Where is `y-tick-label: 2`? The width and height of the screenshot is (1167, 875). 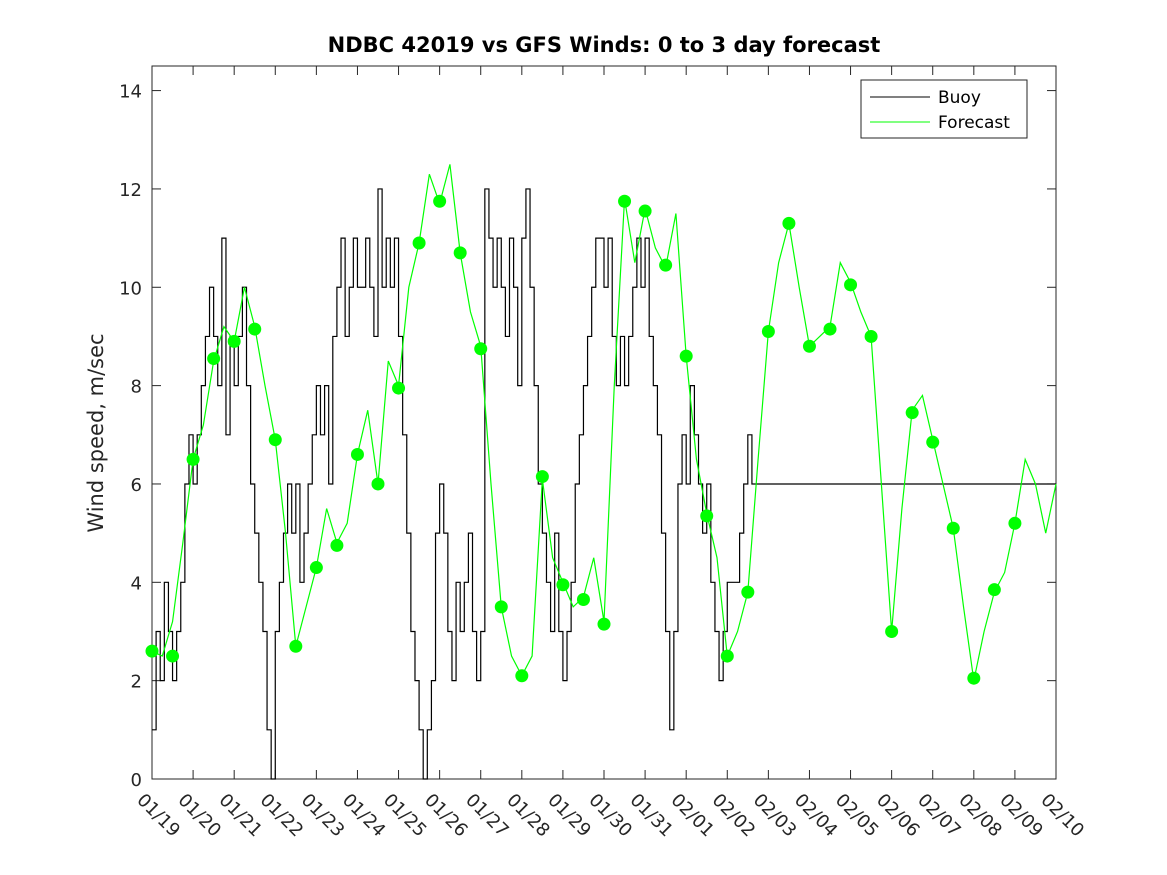 y-tick-label: 2 is located at coordinates (136, 682).